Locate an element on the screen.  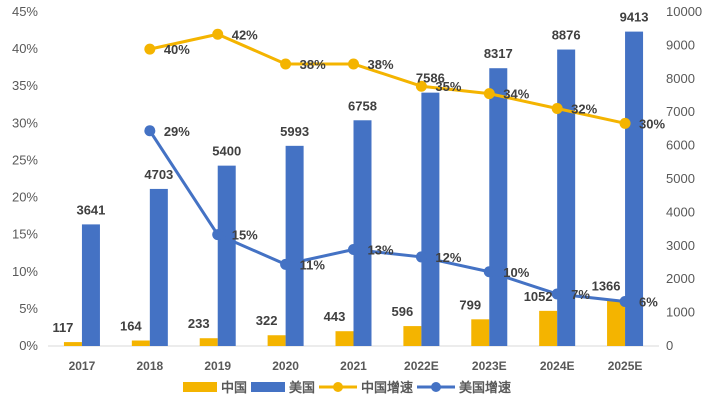
legend-label: 中国 is located at coordinates (234, 387).